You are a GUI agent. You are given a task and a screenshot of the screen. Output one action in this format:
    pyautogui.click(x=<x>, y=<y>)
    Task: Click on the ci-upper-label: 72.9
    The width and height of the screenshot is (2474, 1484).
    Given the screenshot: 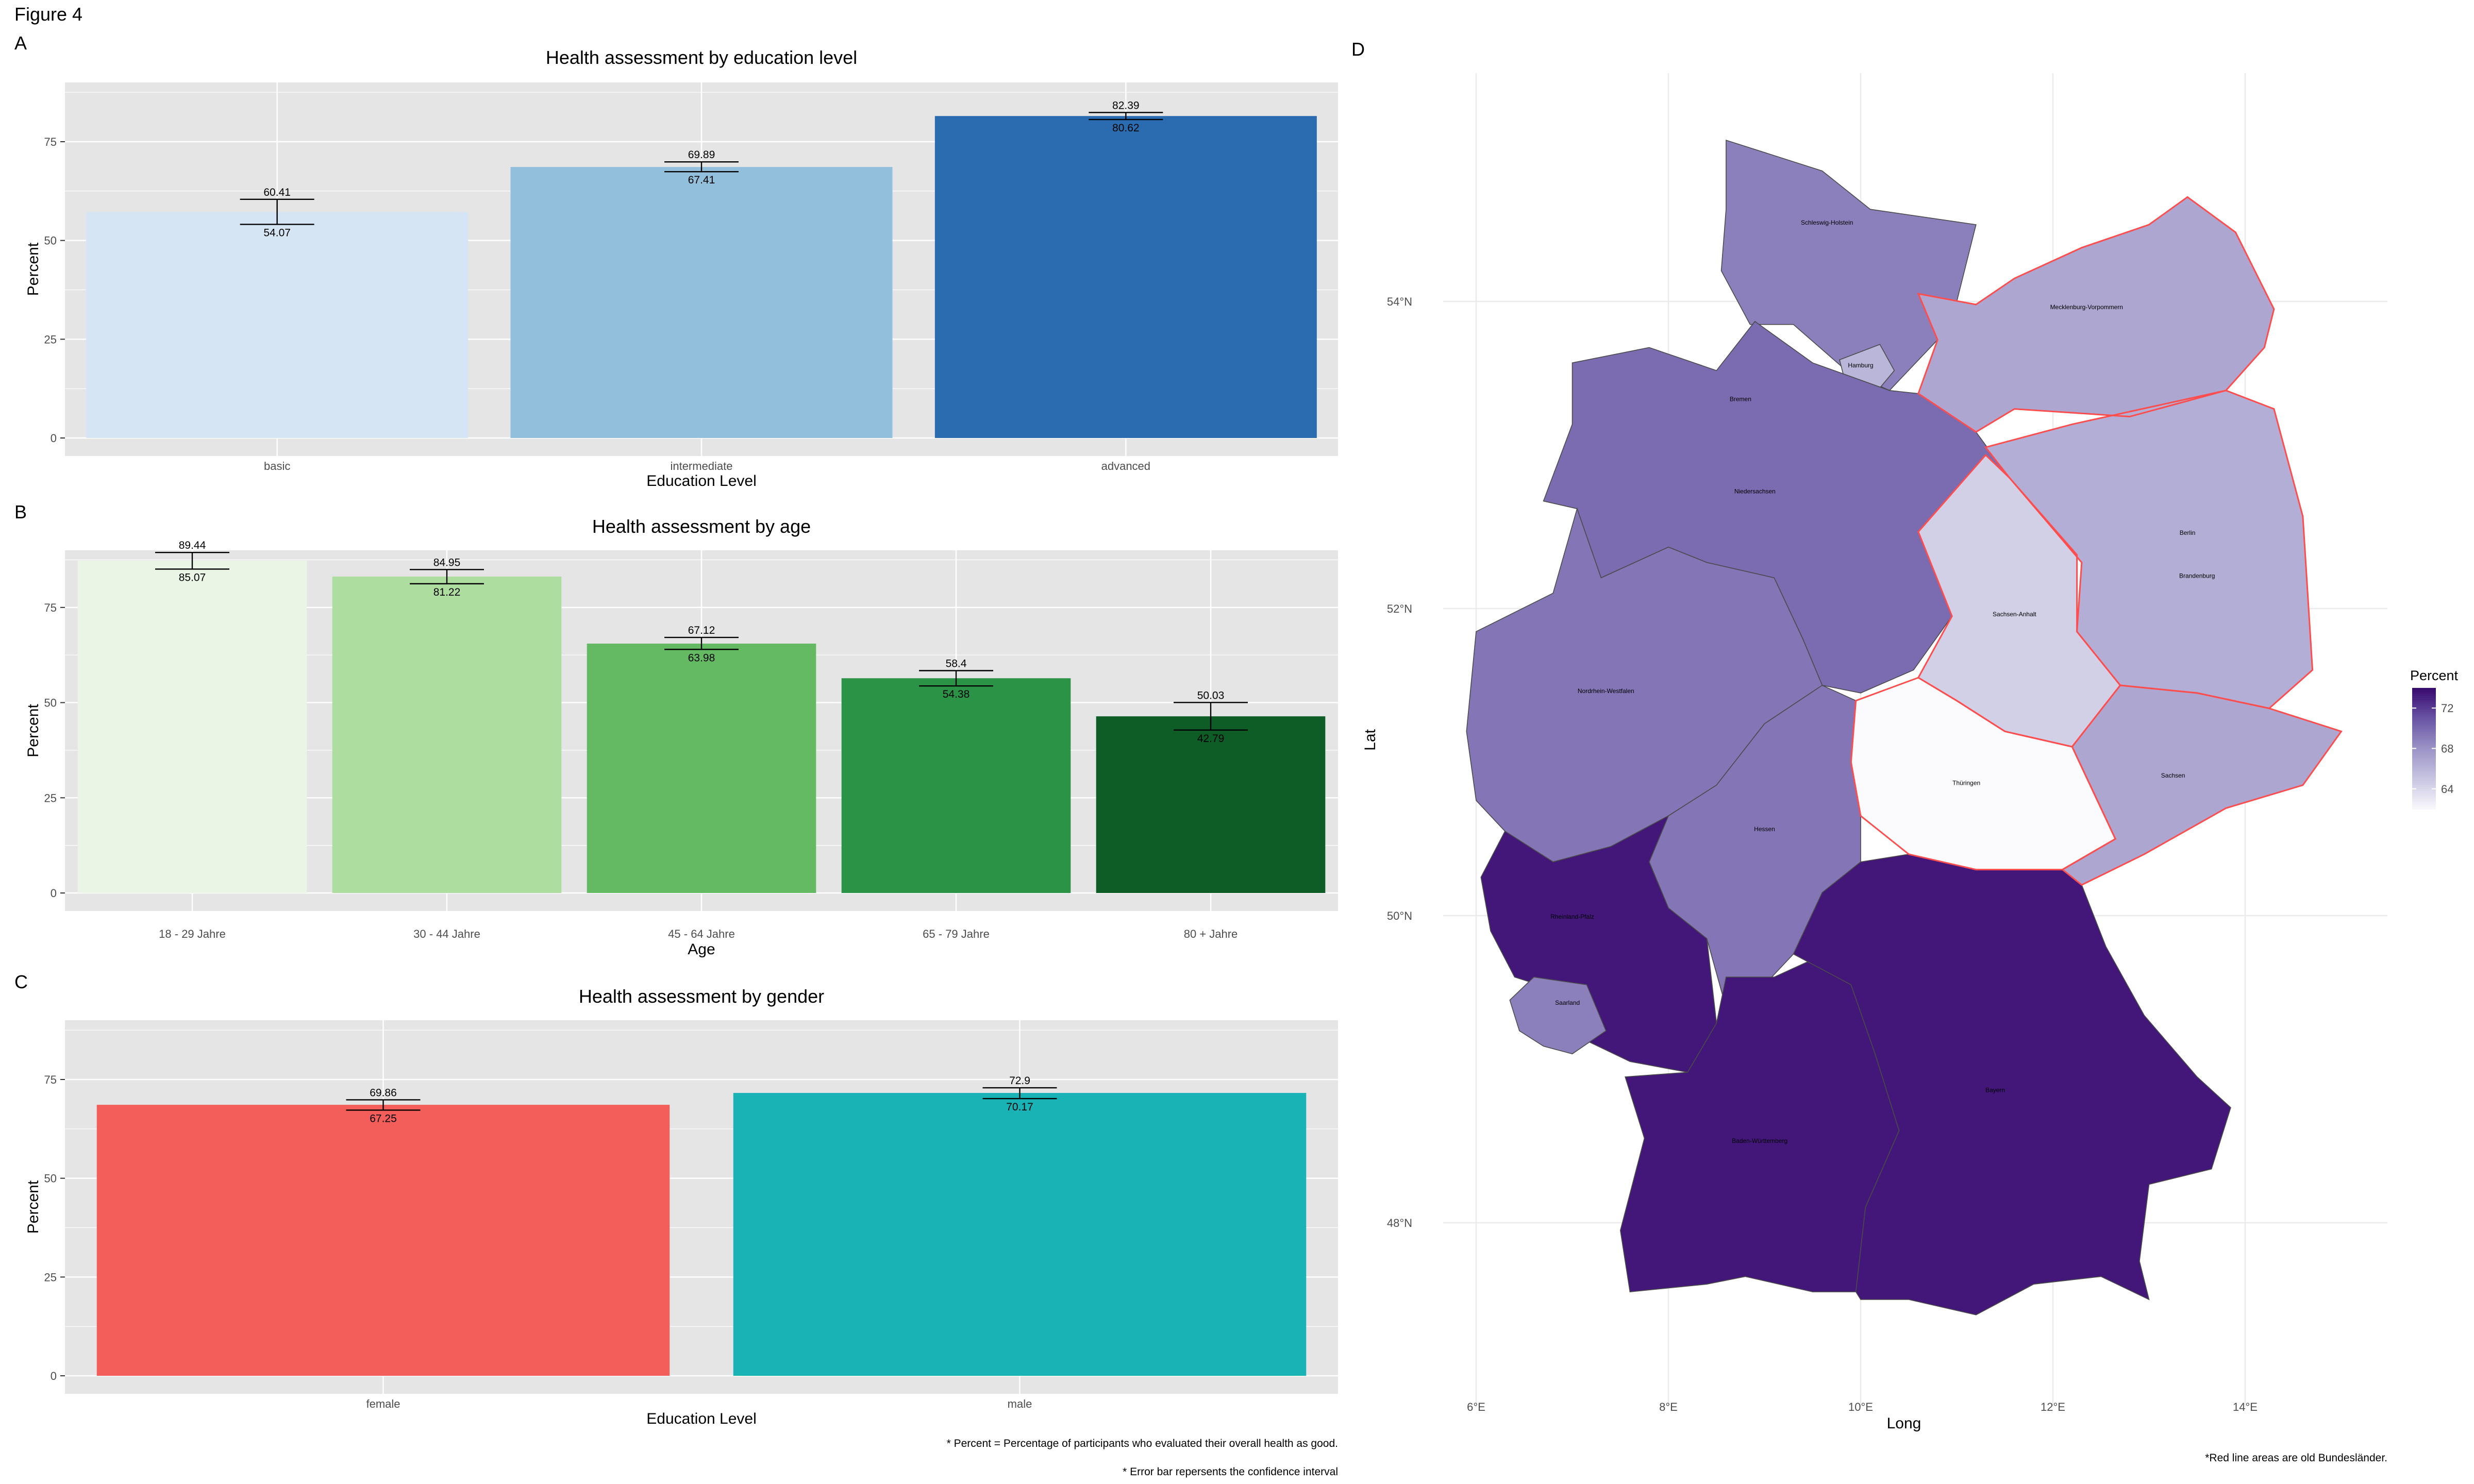 What is the action you would take?
    pyautogui.click(x=1019, y=1081)
    